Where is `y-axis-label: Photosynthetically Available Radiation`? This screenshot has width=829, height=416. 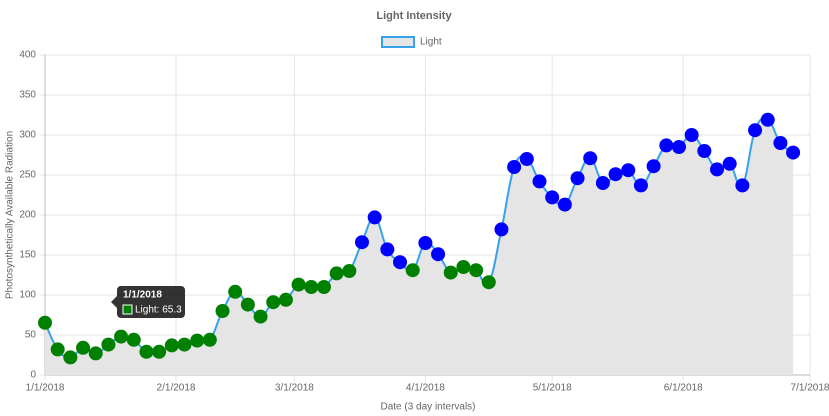 y-axis-label: Photosynthetically Available Radiation is located at coordinates (10, 215).